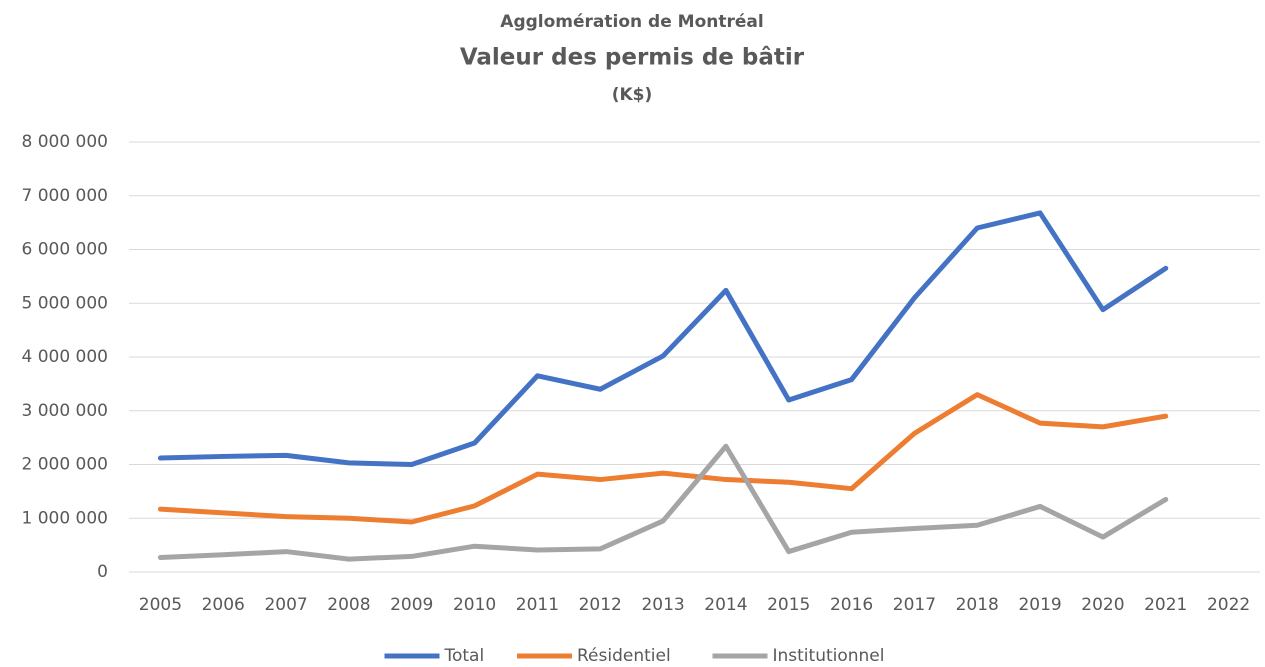 Image resolution: width=1265 pixels, height=667 pixels. Describe the element at coordinates (977, 605) in the screenshot. I see `x-tick-label: 2018` at that location.